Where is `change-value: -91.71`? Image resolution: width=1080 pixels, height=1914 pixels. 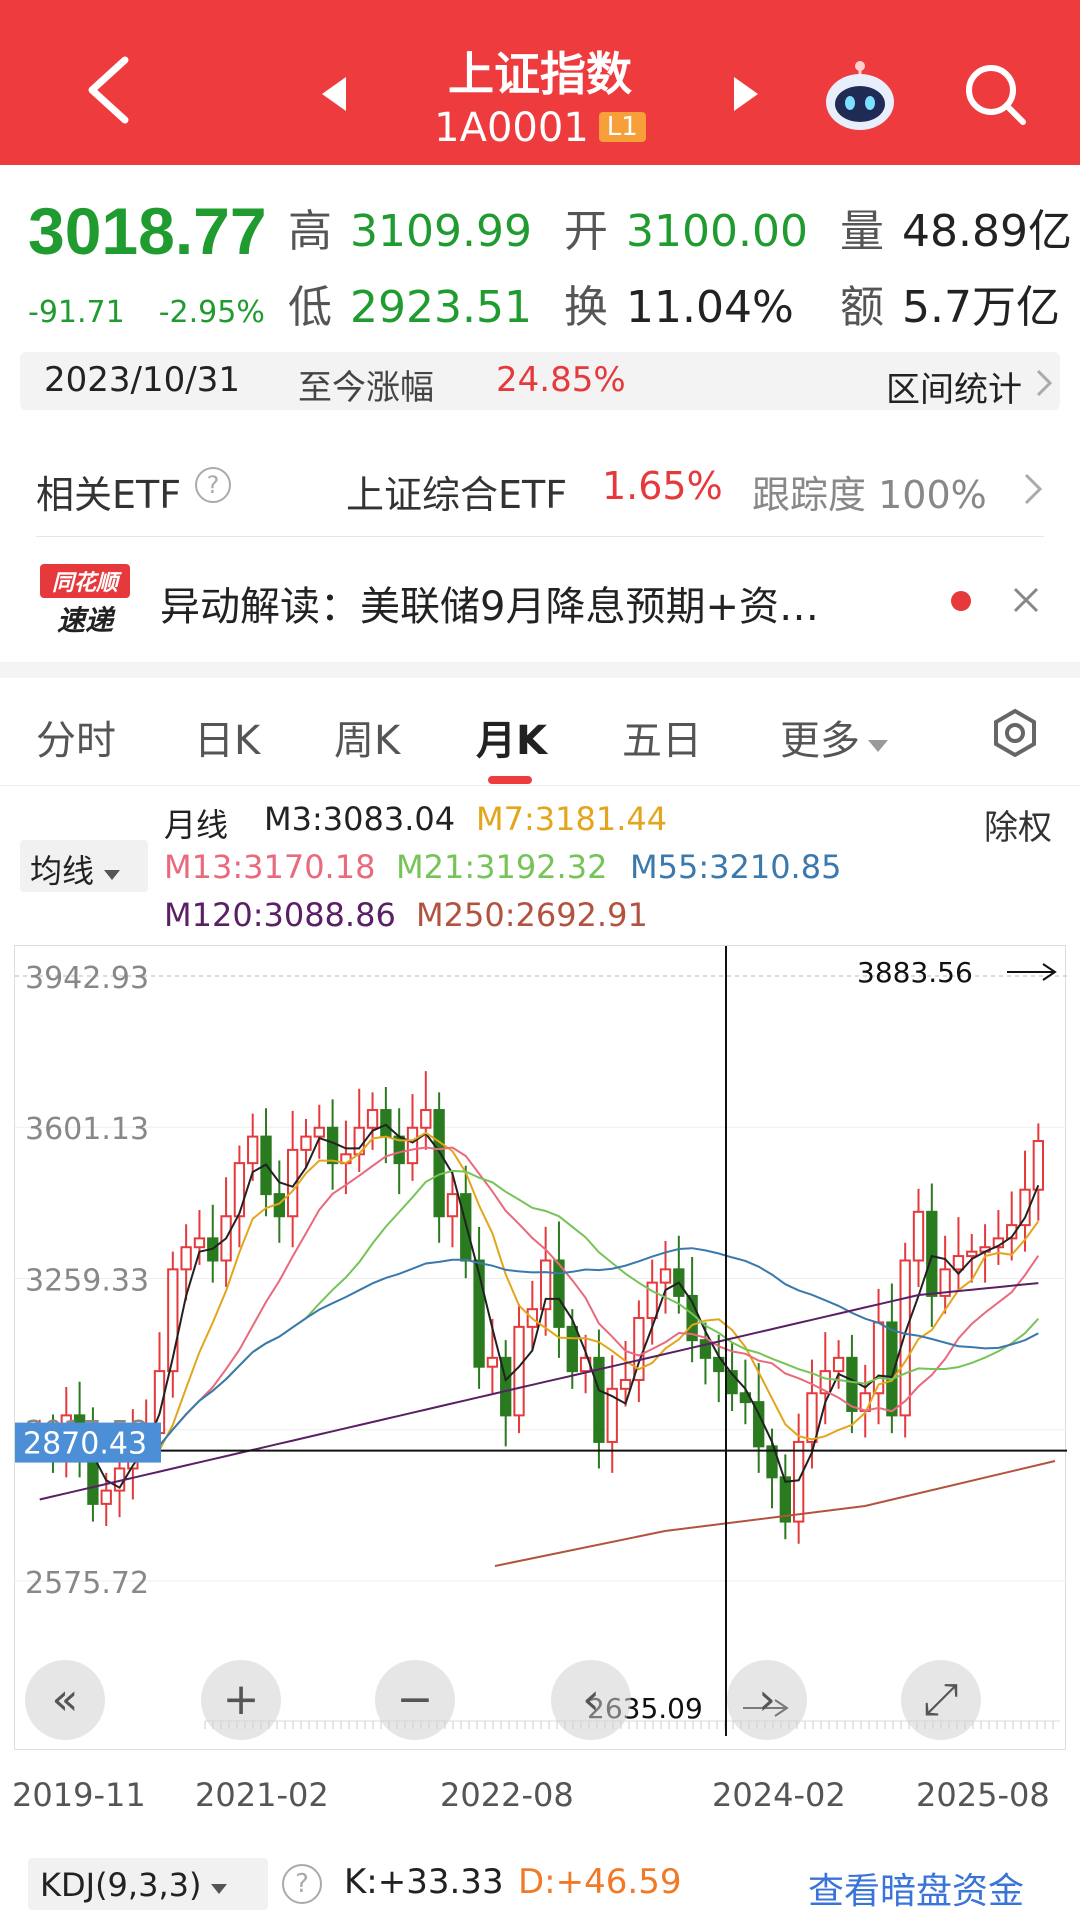 change-value: -91.71 is located at coordinates (76, 312).